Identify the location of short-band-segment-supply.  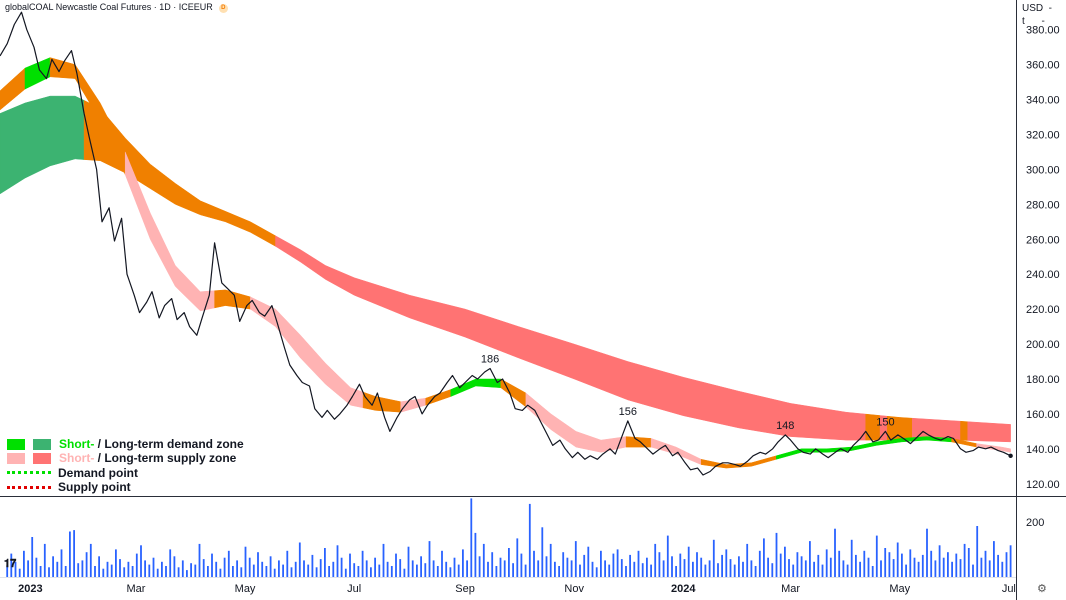
(307, 352).